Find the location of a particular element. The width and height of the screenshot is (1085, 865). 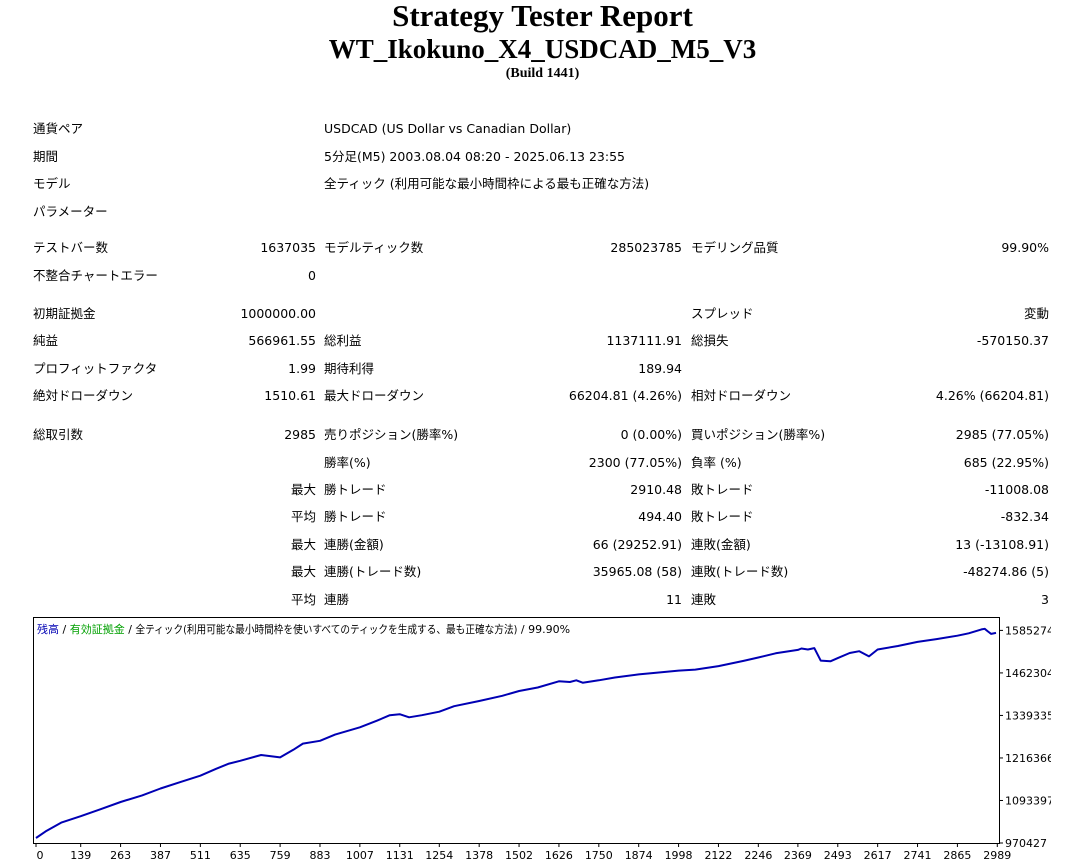

rel-drawdown-value: 4.26% (66204.81) is located at coordinates (992, 395).